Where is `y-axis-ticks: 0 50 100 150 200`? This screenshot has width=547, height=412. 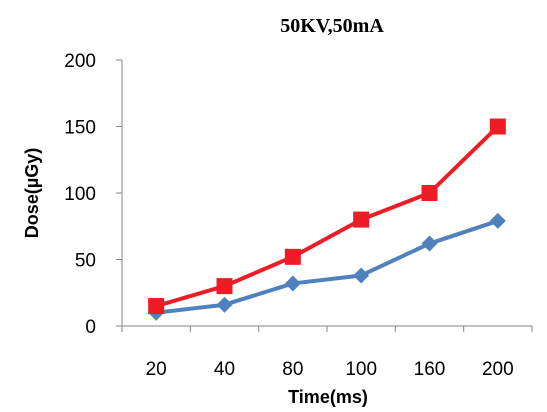
y-axis-ticks: 0 50 100 150 200 is located at coordinates (93, 194).